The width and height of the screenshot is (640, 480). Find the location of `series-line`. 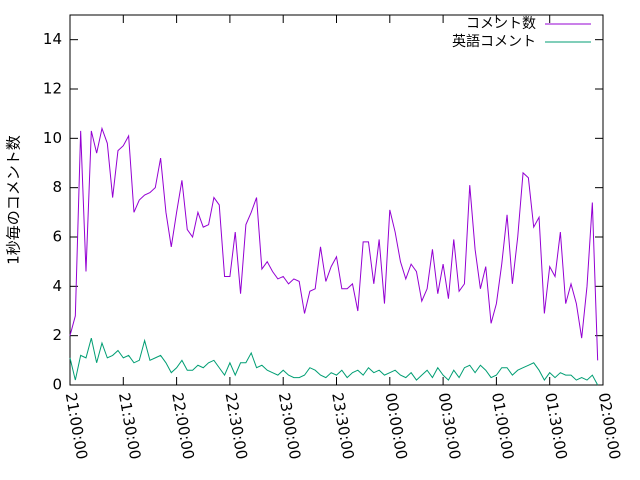

series-line is located at coordinates (334, 361).